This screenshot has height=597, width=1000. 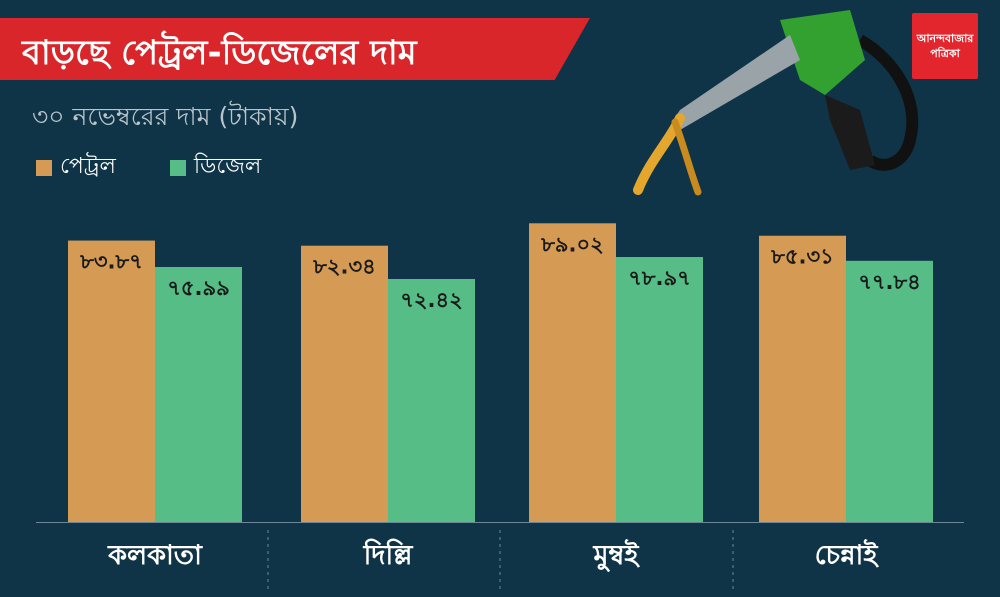 I want to click on category-label-3: চেন্নাই, so click(x=847, y=554).